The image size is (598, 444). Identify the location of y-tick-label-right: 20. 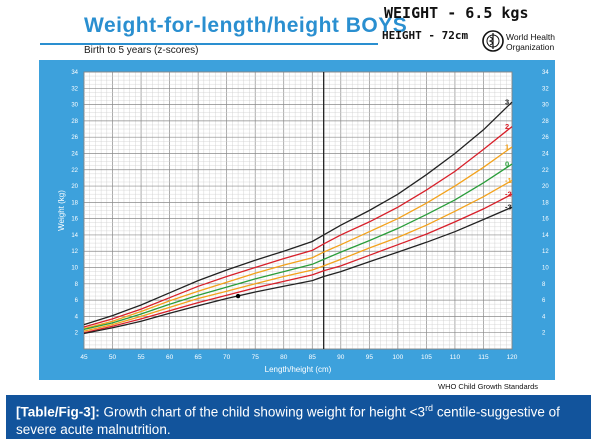
(545, 187).